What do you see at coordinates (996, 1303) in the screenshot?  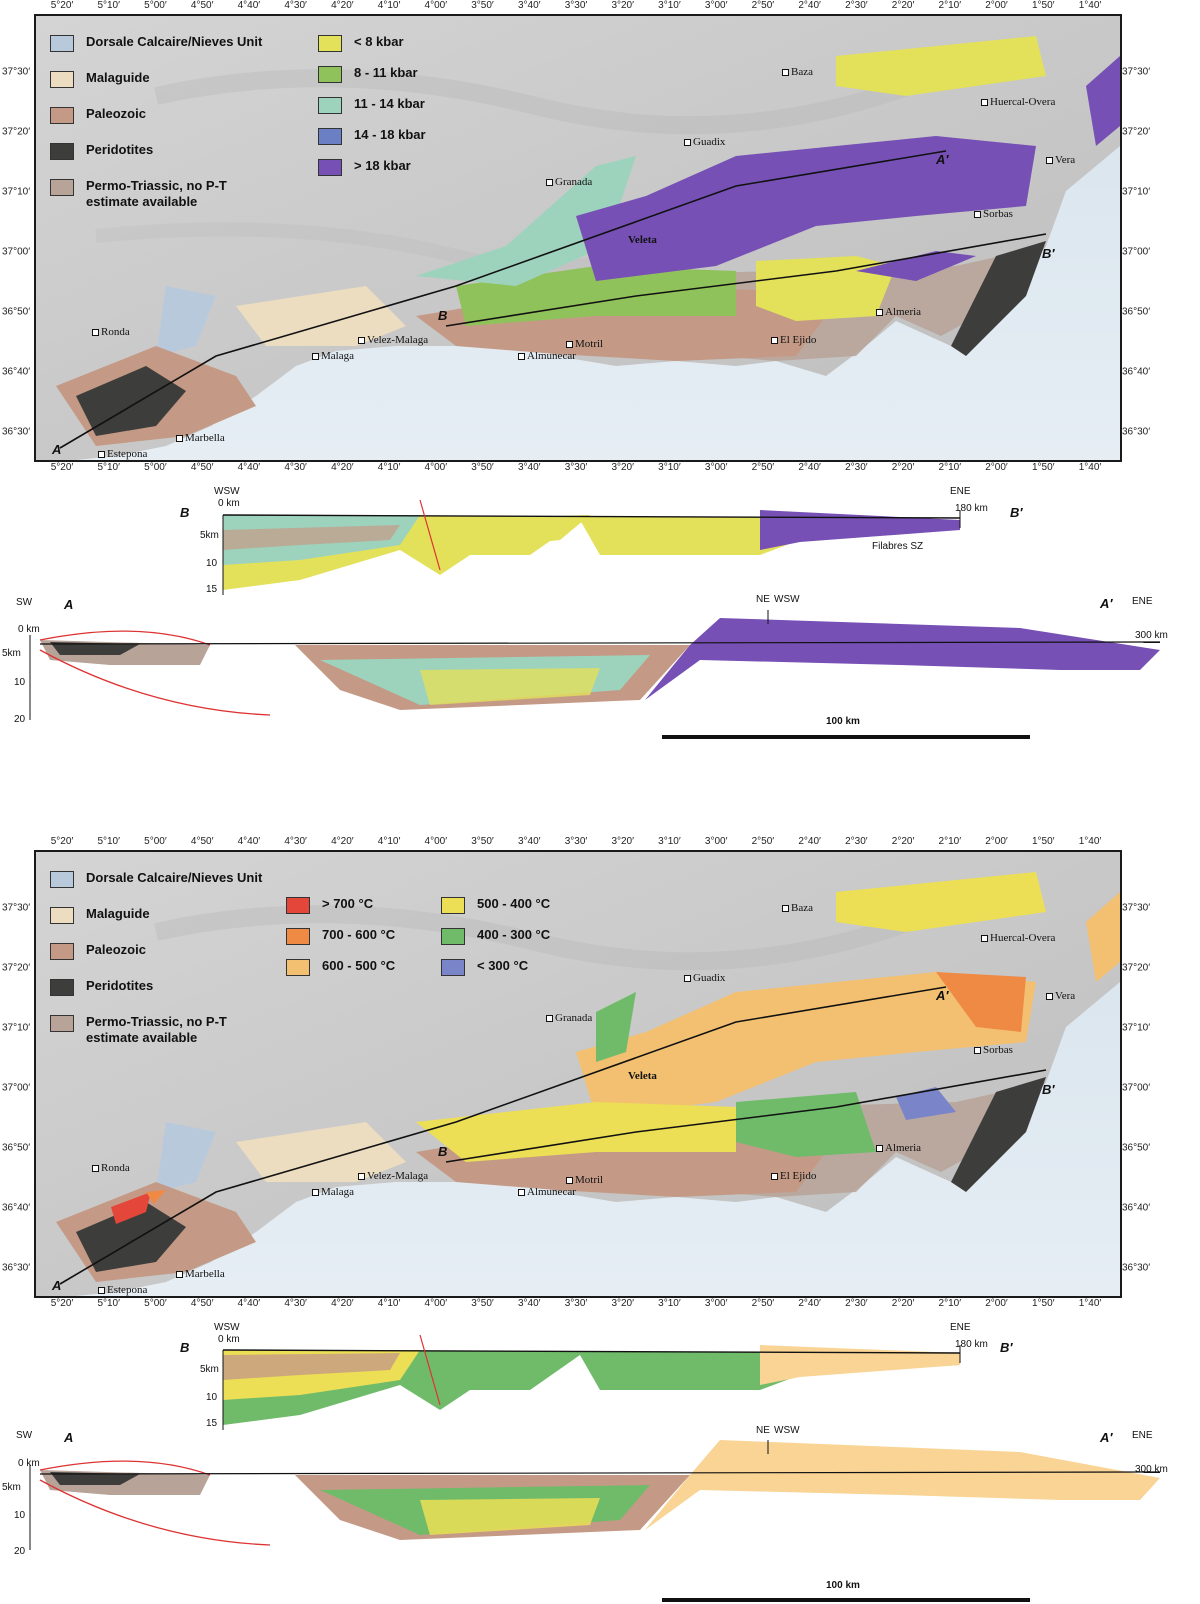 I see `lon-label-bottom: 2°00′` at bounding box center [996, 1303].